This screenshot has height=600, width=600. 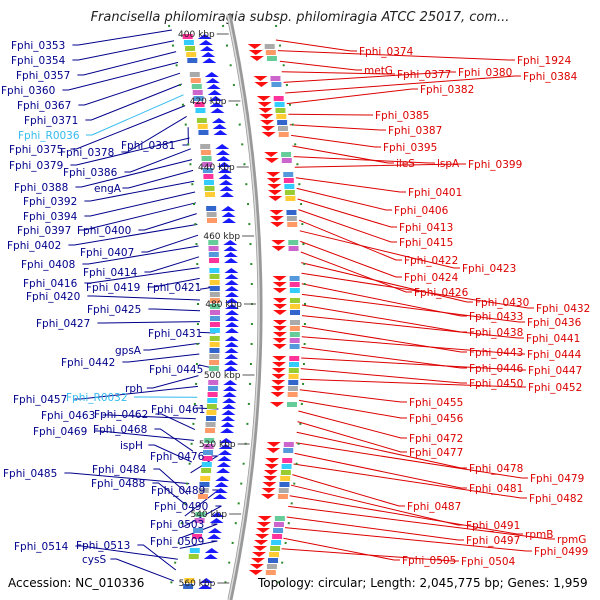 I want to click on left-gene-label: Fphi_0461, so click(x=178, y=410).